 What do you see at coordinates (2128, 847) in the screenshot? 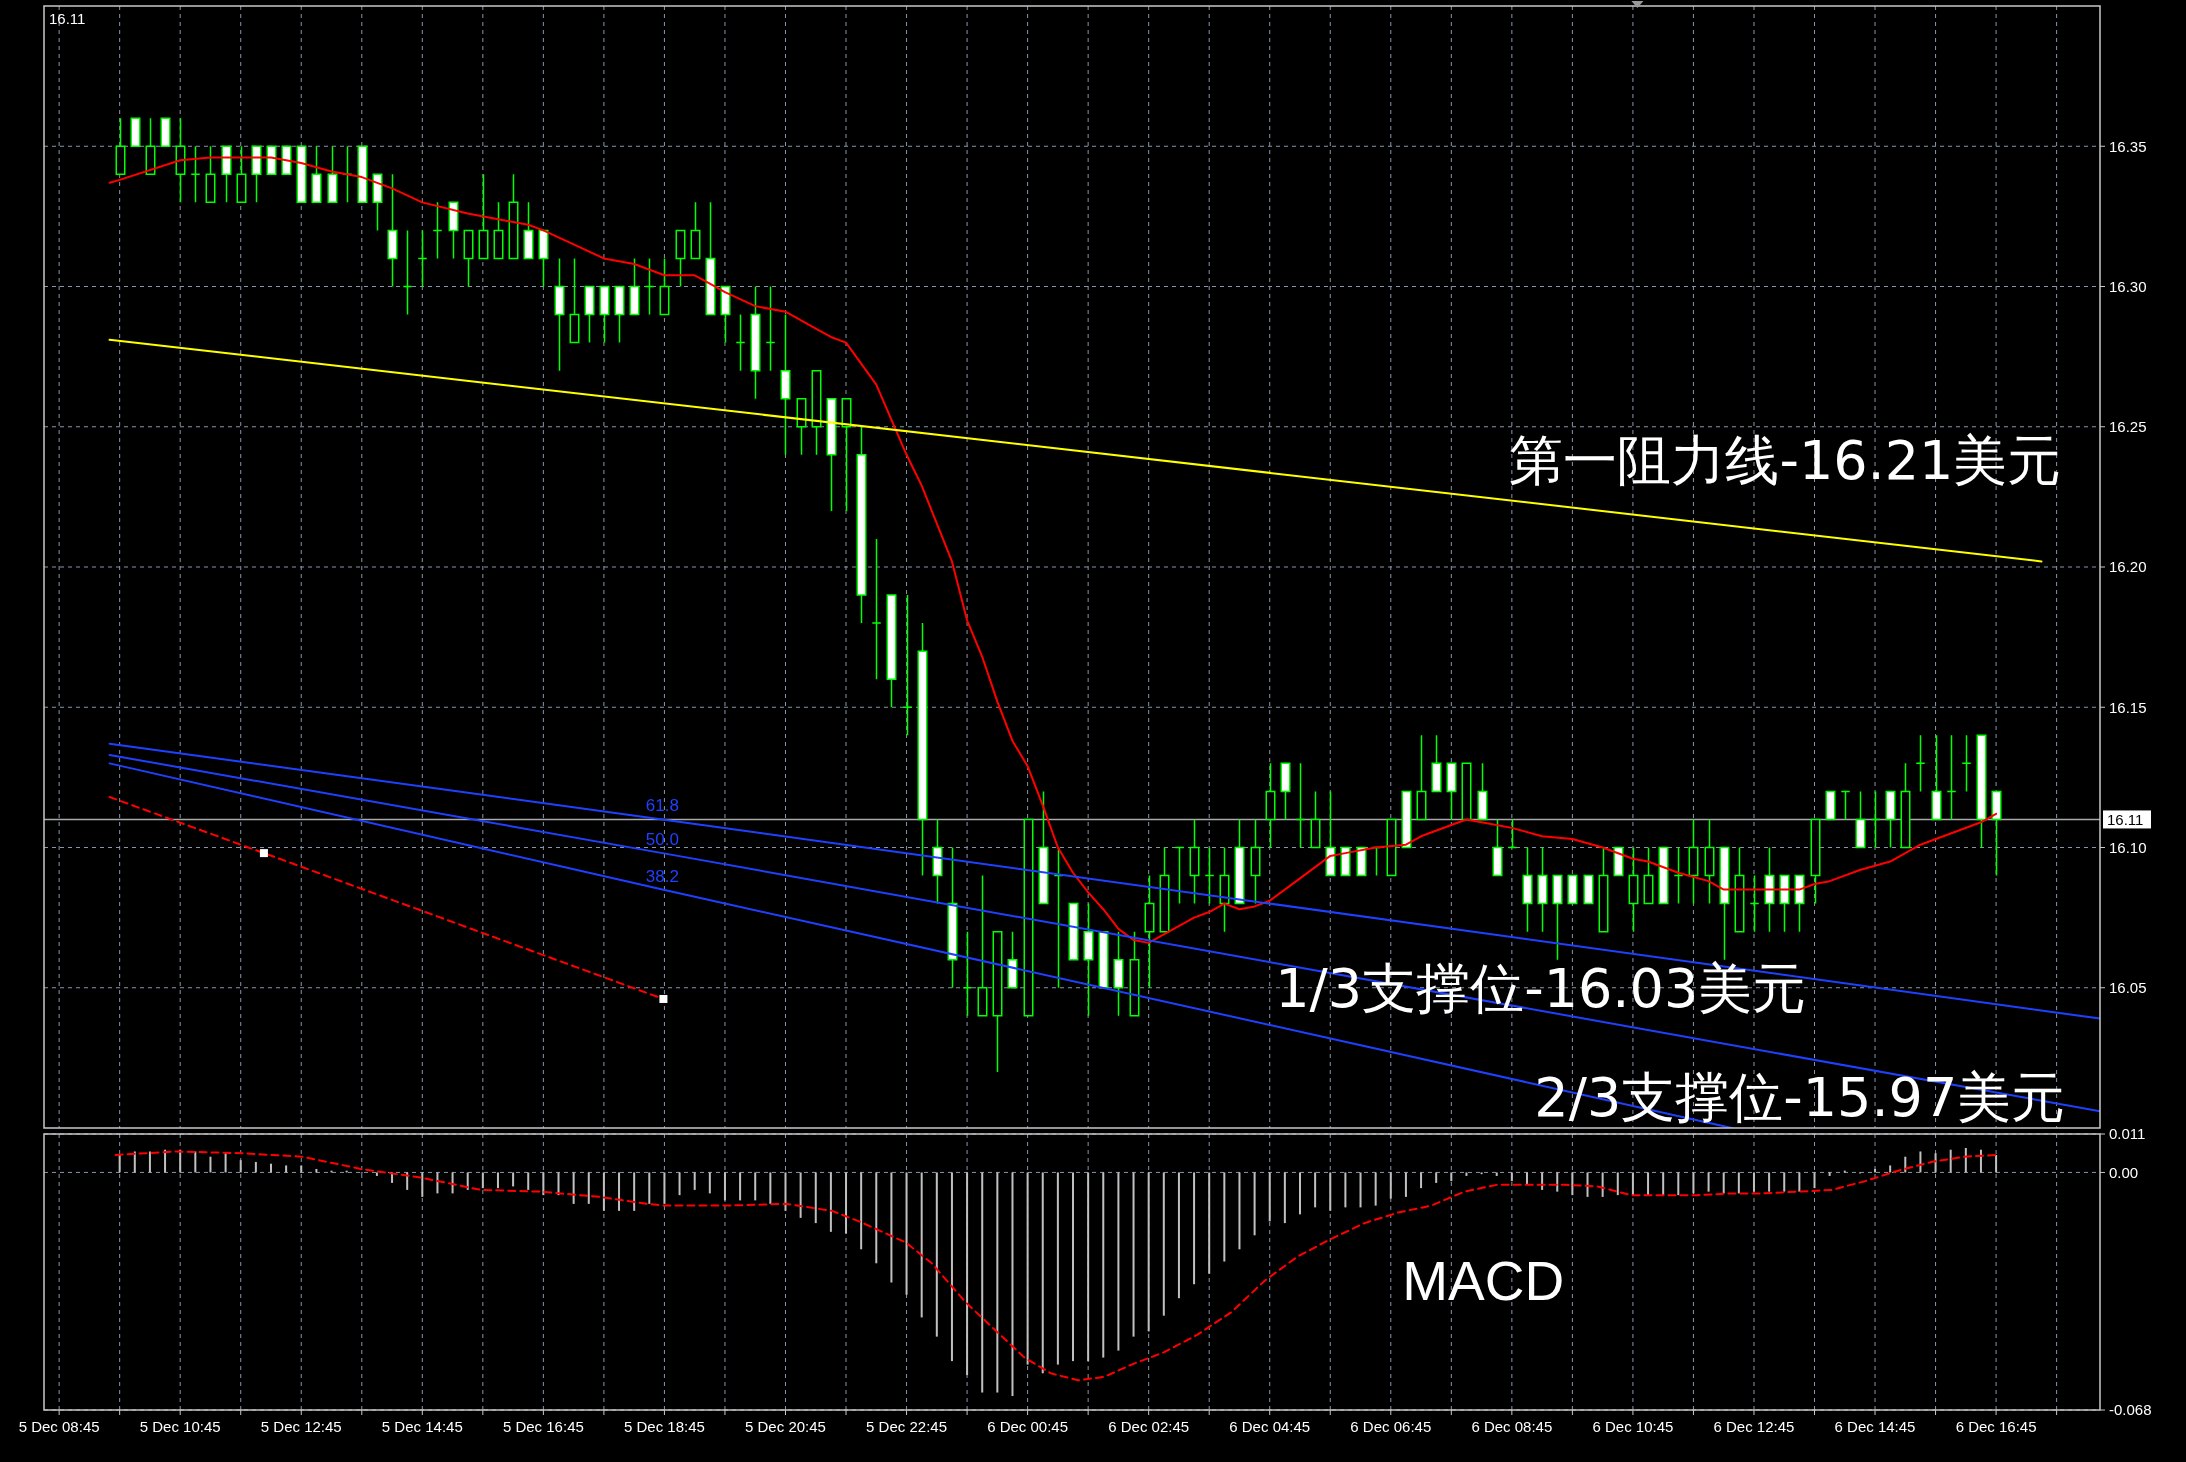
I see `y-tick-label: 16.10` at bounding box center [2128, 847].